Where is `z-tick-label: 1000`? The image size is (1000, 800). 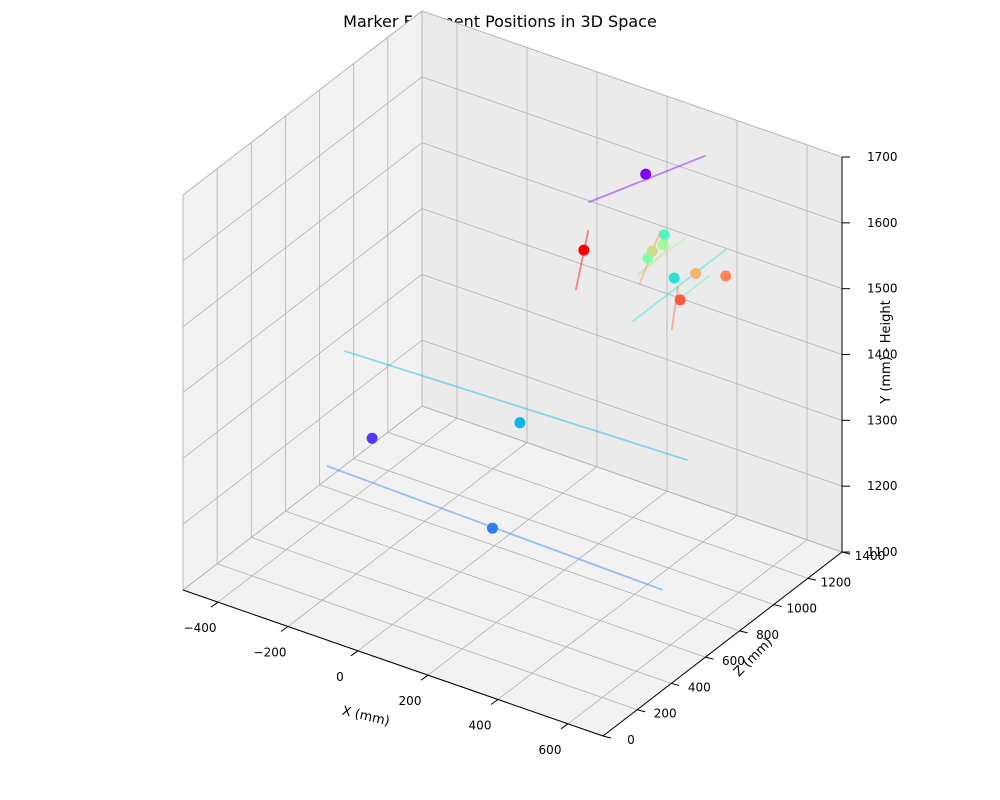
z-tick-label: 1000 is located at coordinates (801, 609).